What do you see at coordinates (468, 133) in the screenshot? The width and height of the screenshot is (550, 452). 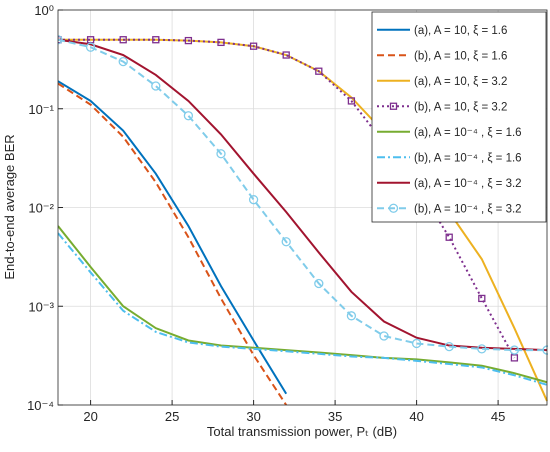 I see `legend-label: (a), A = 10⁻⁴ , ξ = 1.6` at bounding box center [468, 133].